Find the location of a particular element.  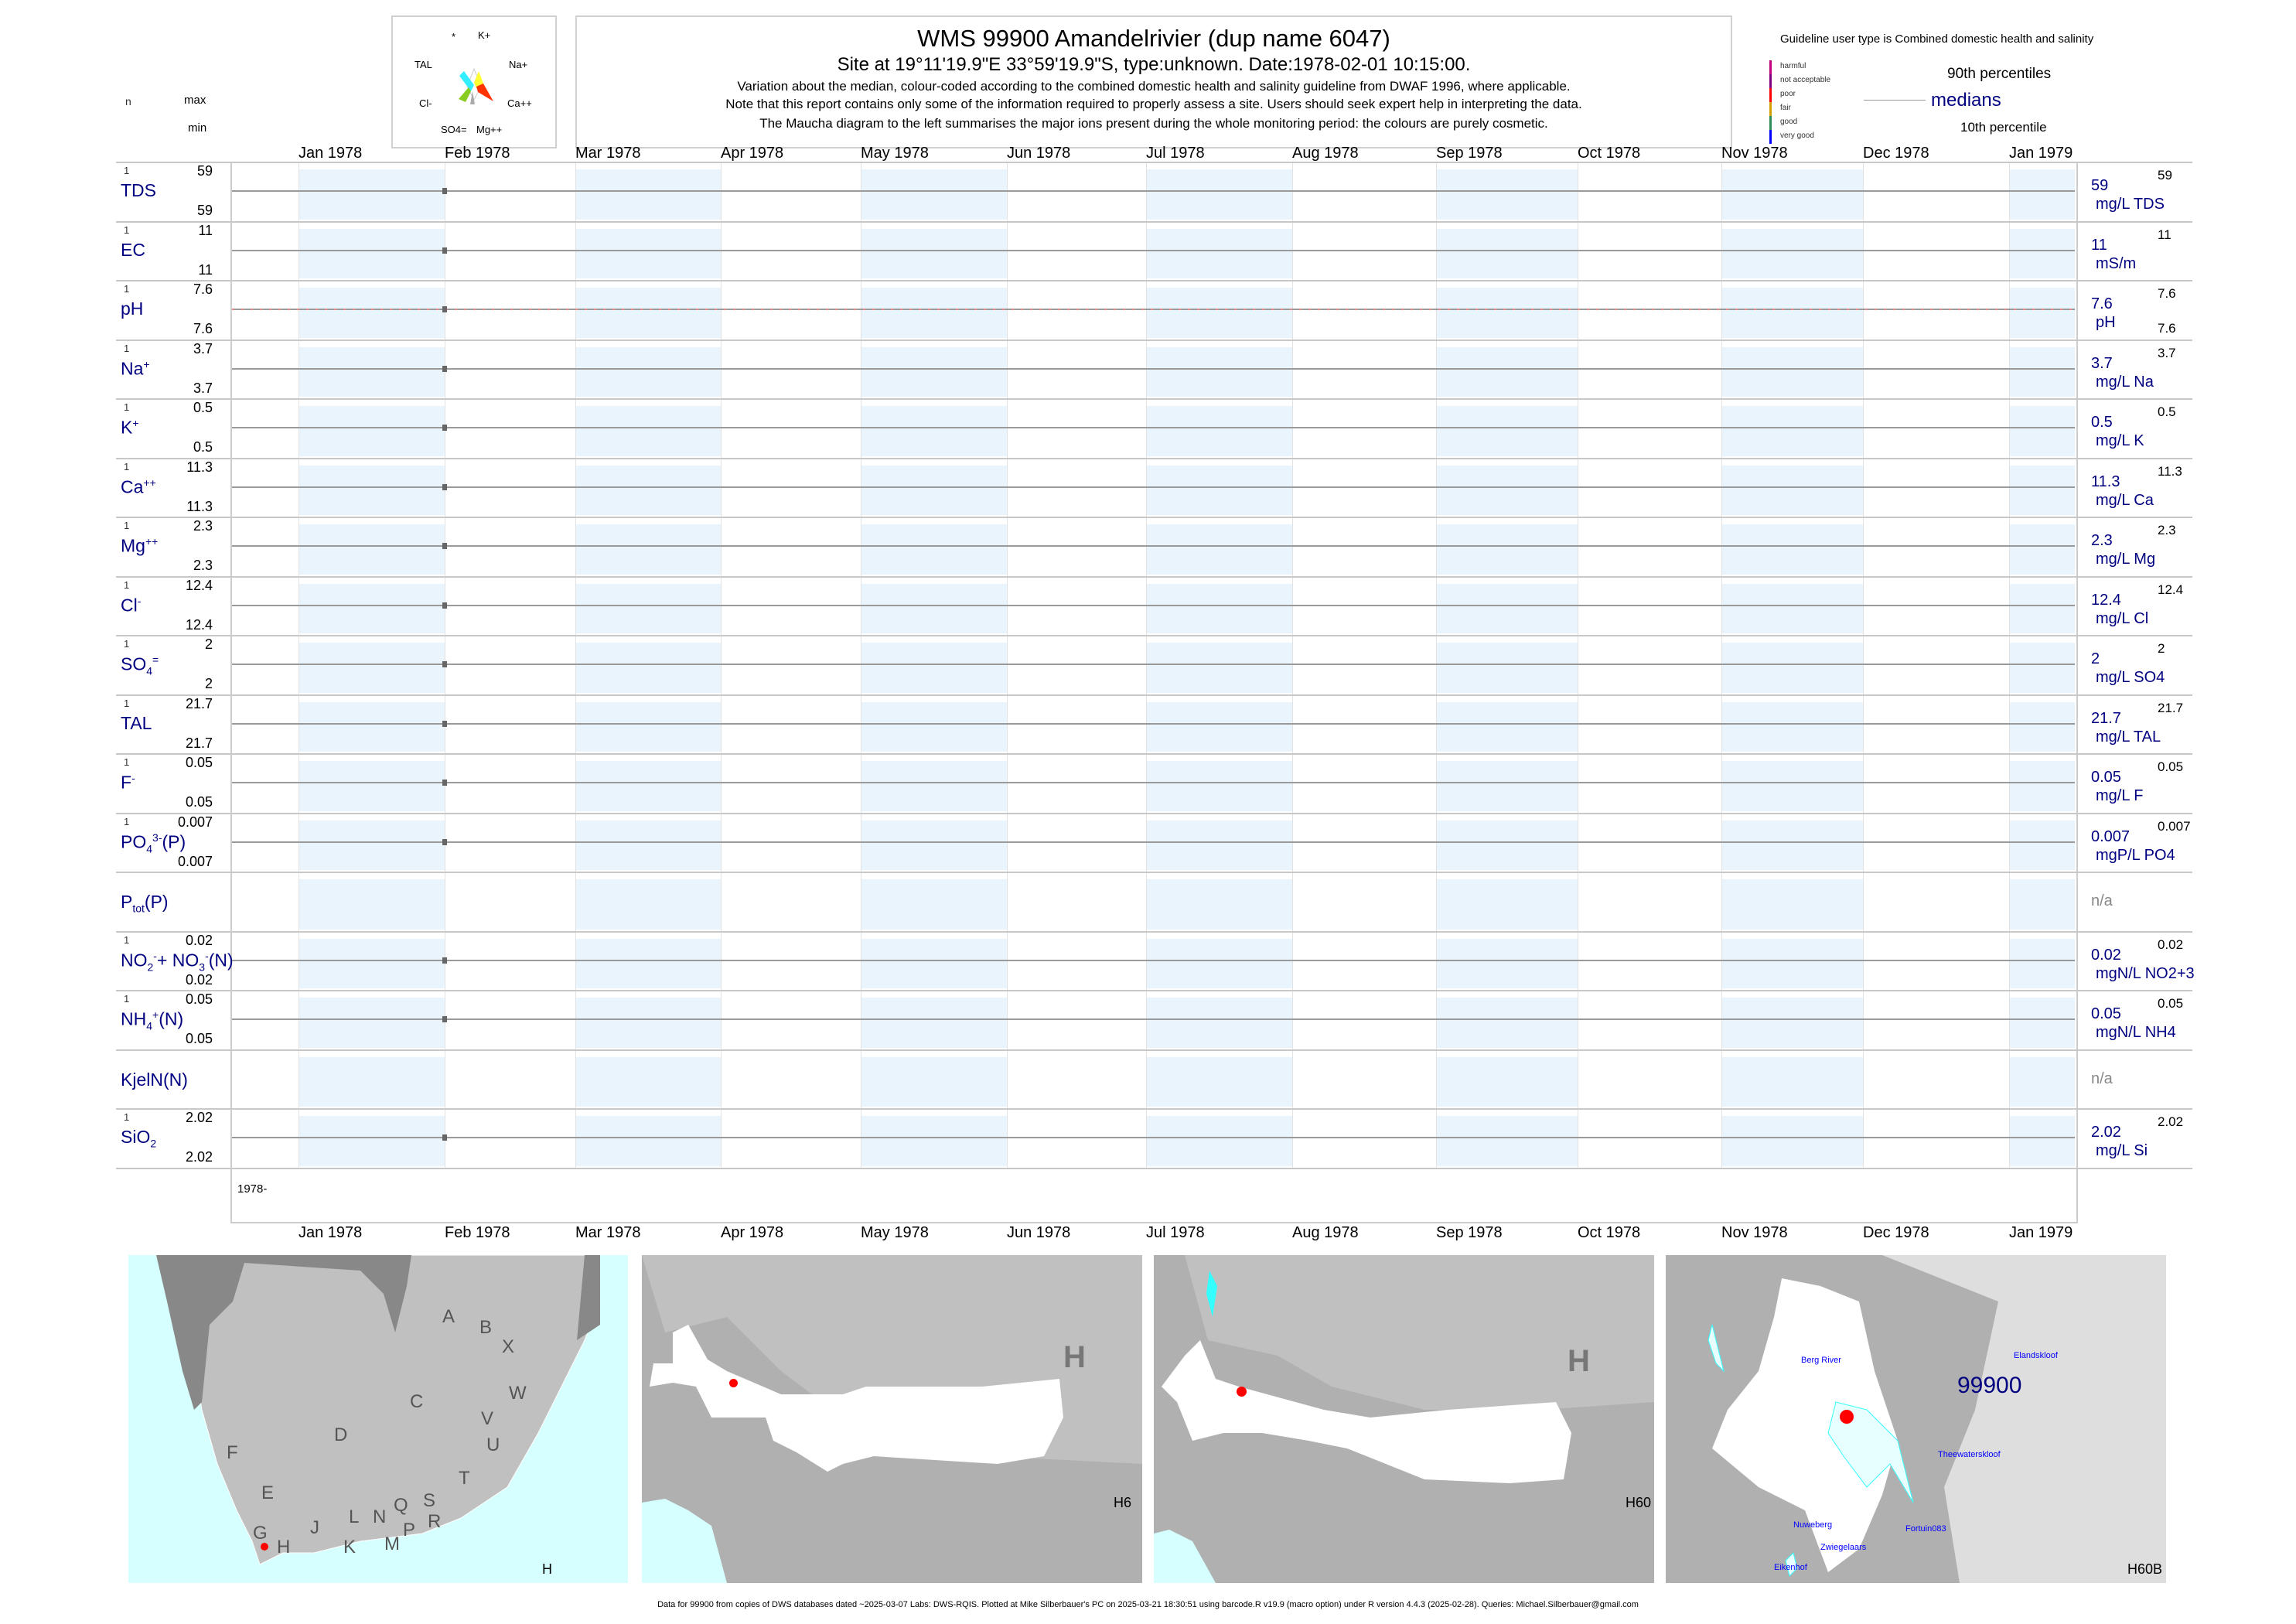

min-value: 2 is located at coordinates (208, 683).